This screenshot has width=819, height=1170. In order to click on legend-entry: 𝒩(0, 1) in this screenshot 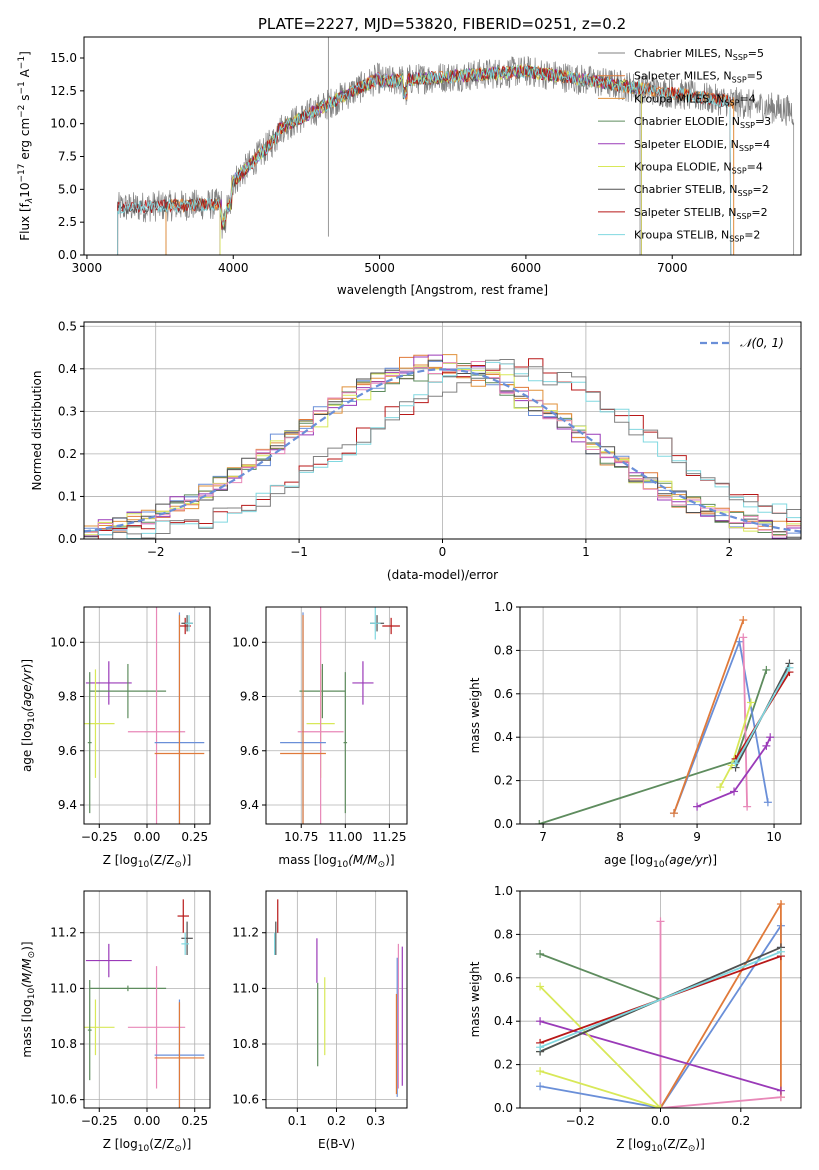, I will do `click(762, 343)`.